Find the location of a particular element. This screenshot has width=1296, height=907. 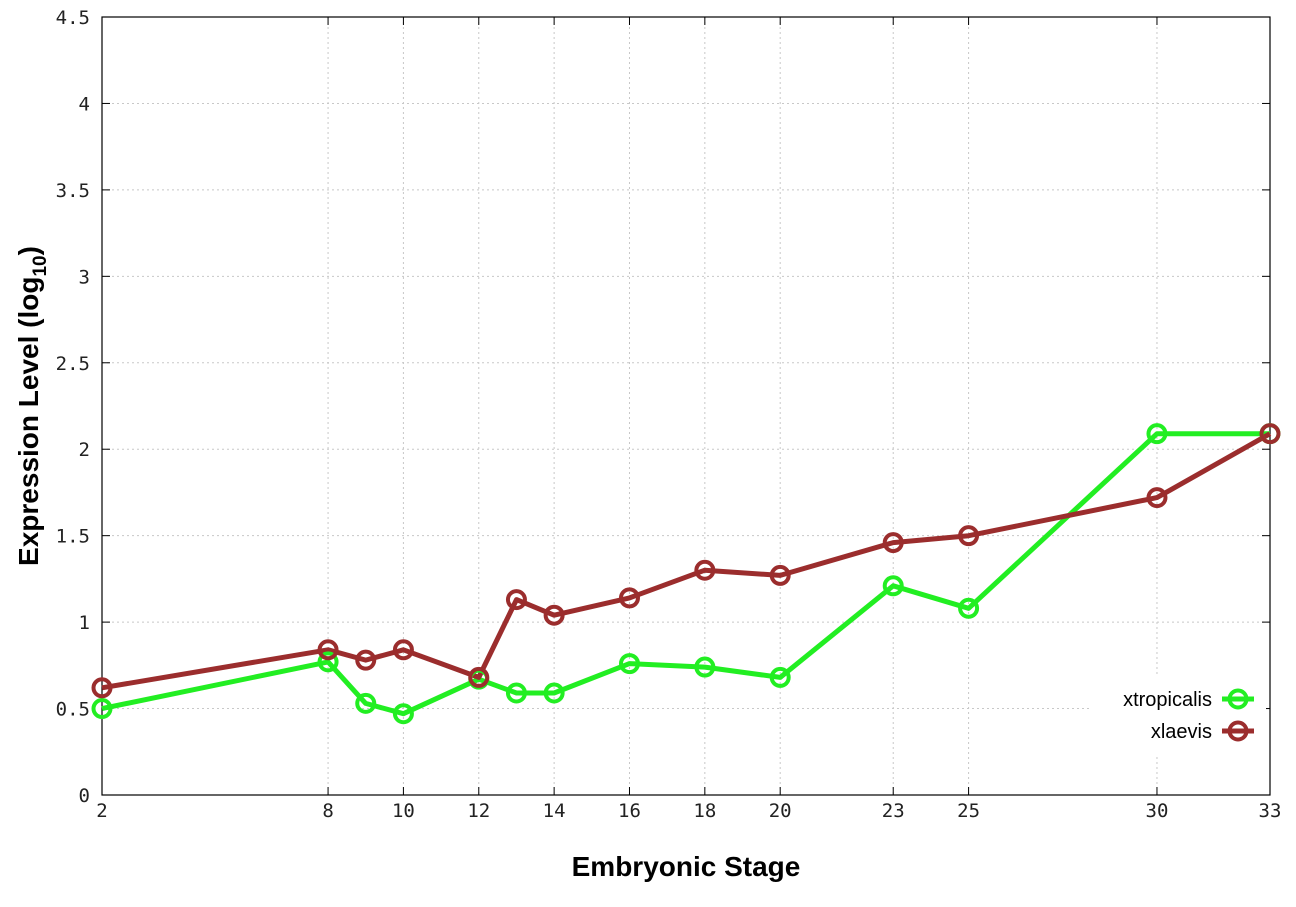

x-tick-label: 16 is located at coordinates (629, 811).